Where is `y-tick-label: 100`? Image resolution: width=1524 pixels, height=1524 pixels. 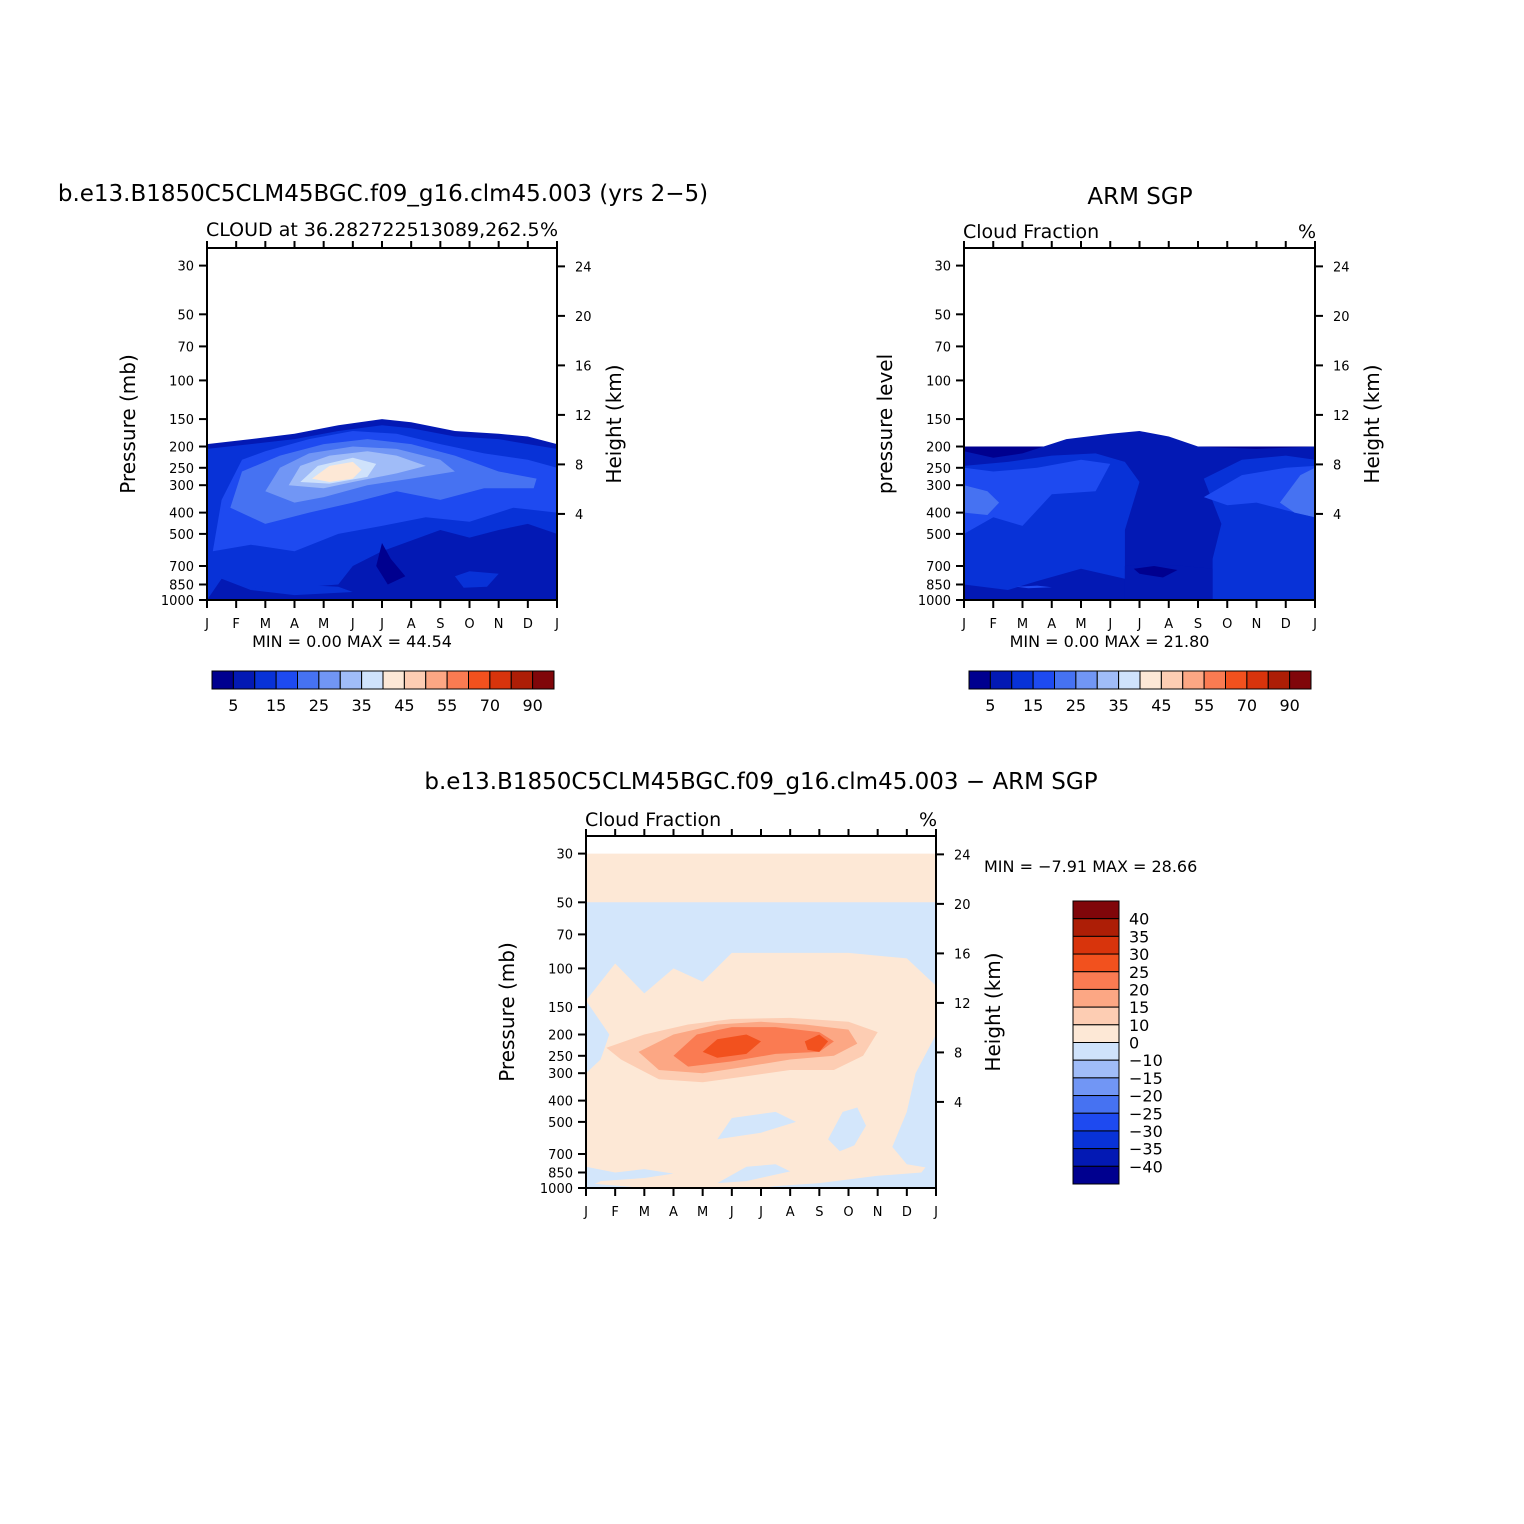
y-tick-label: 100 is located at coordinates (560, 969).